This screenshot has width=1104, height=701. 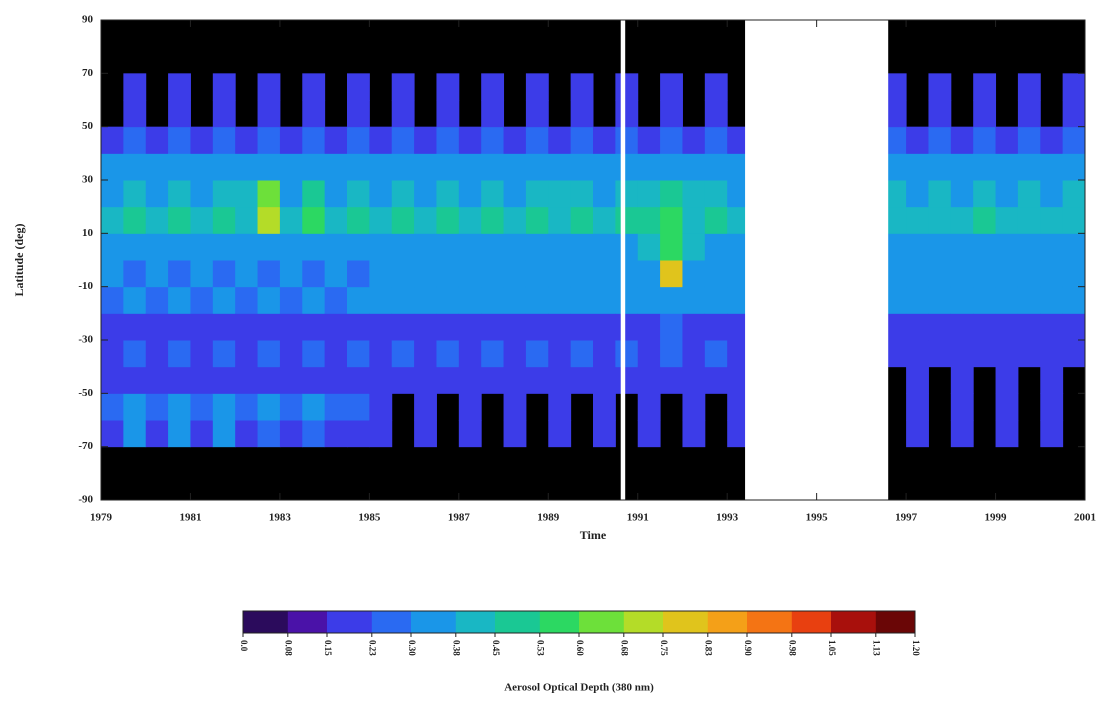 What do you see at coordinates (580, 648) in the screenshot?
I see `colorbar-tick-label: 0.60` at bounding box center [580, 648].